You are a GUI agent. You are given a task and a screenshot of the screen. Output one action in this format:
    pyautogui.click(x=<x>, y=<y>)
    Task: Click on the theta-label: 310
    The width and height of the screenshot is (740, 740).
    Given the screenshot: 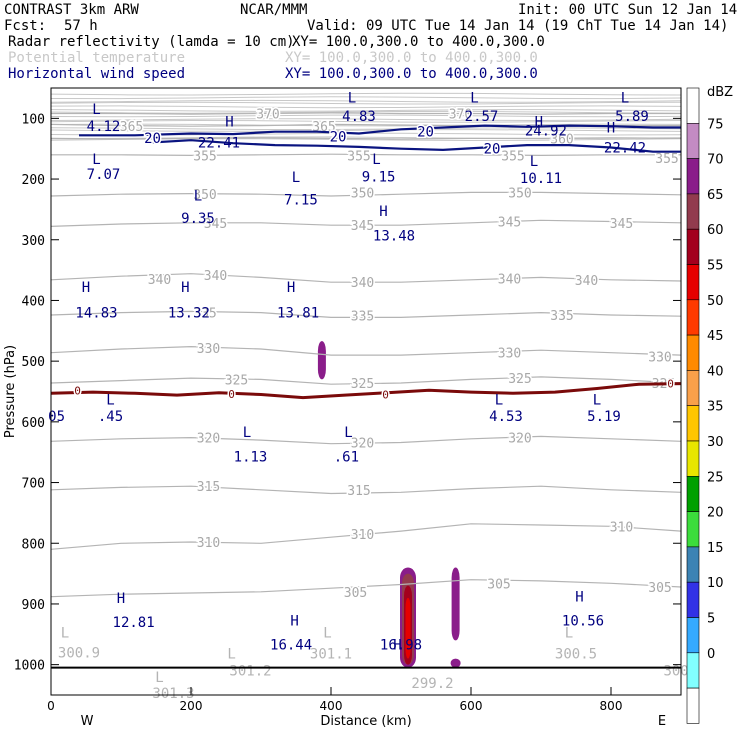 What is the action you would take?
    pyautogui.click(x=208, y=543)
    